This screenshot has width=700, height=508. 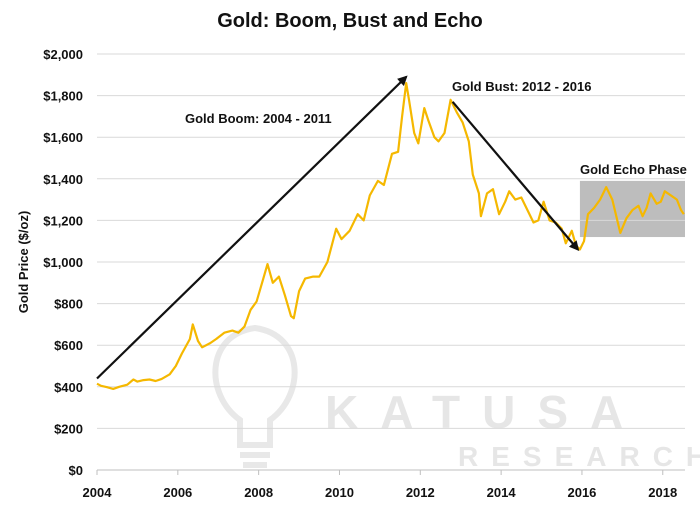 I want to click on boom-label: Gold Boom: 2004 - 2011, so click(x=258, y=118).